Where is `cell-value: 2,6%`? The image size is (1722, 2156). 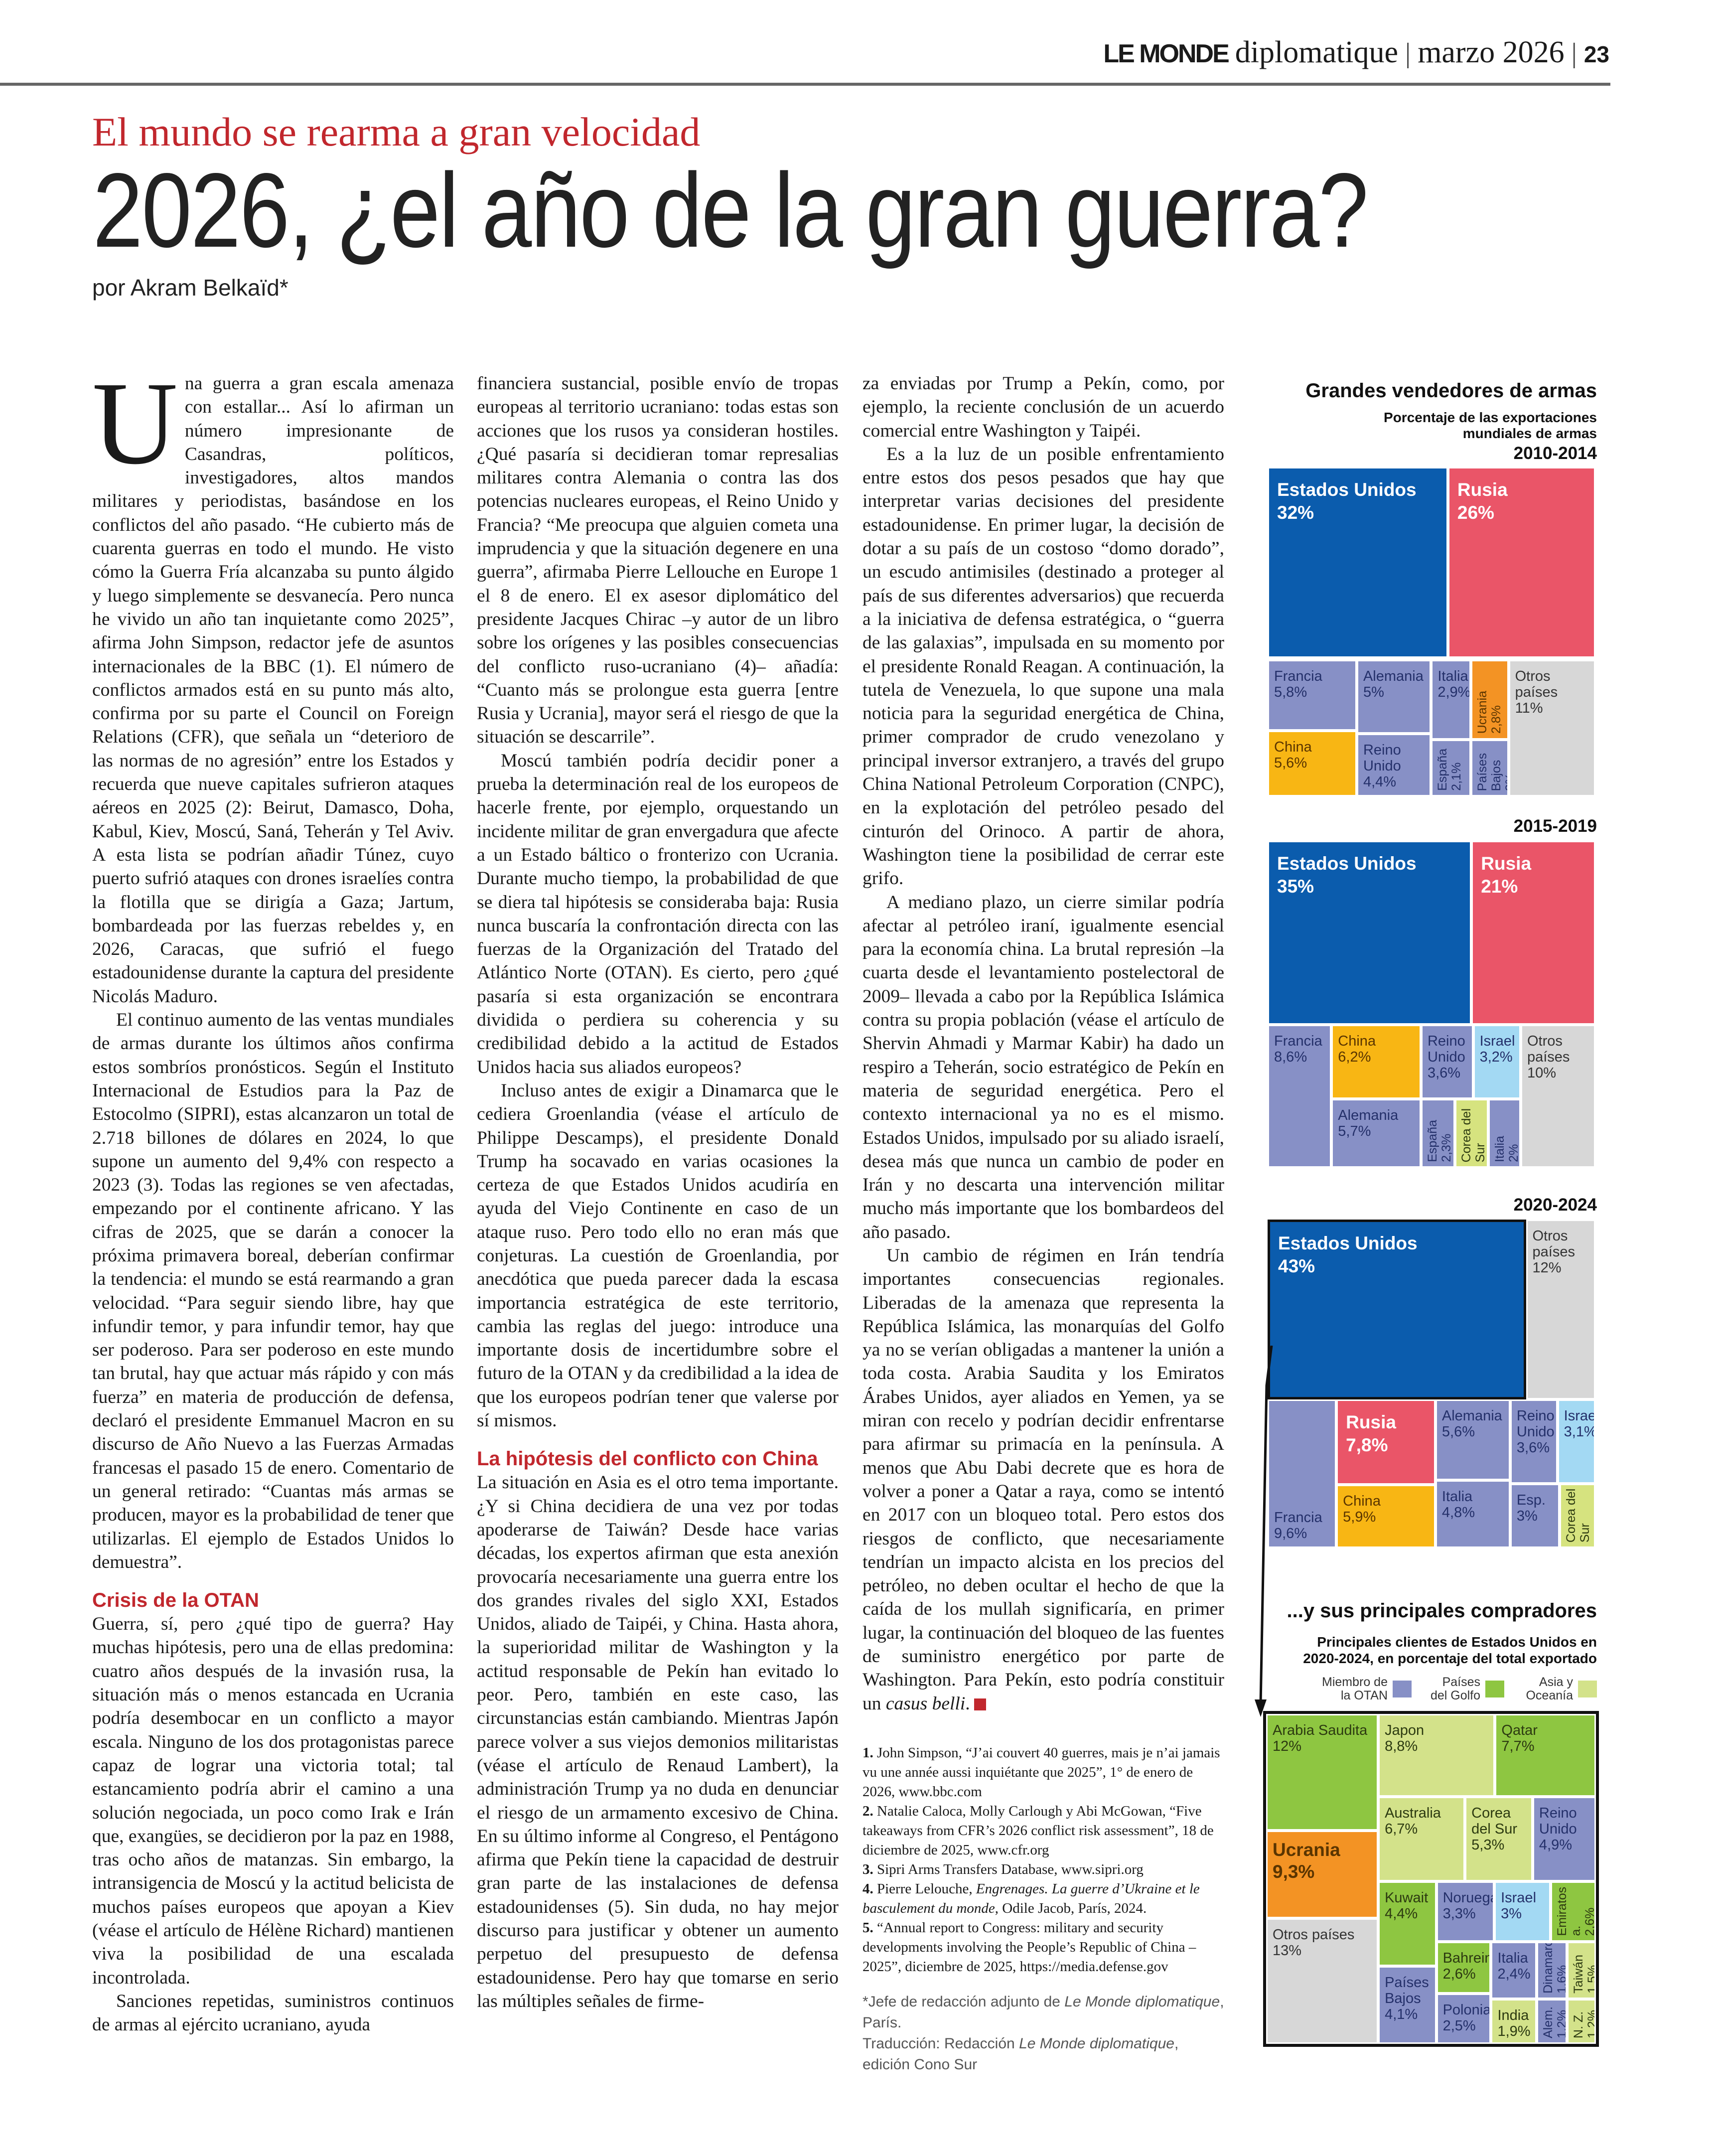
cell-value: 2,6% is located at coordinates (1459, 1974).